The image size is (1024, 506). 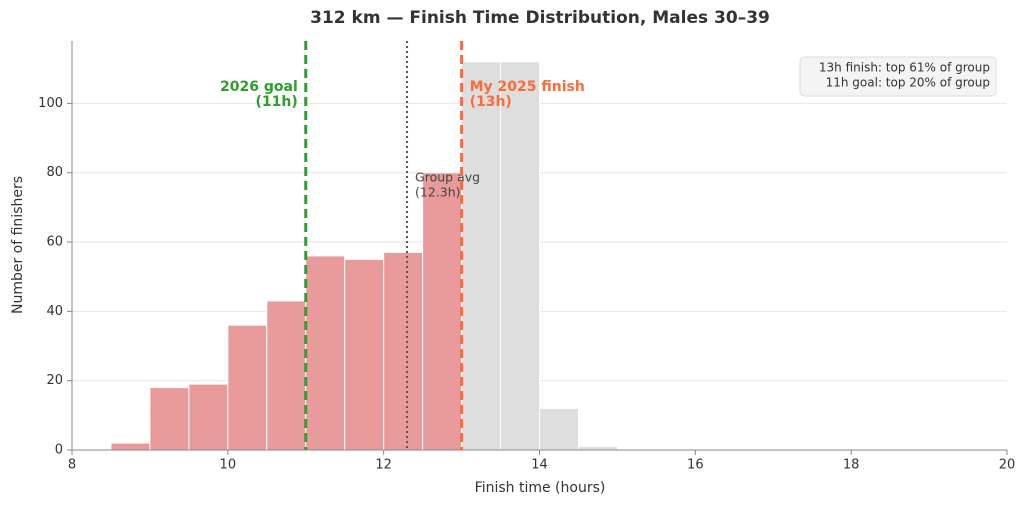 I want to click on reference-label: 2026 goal, so click(x=259, y=87).